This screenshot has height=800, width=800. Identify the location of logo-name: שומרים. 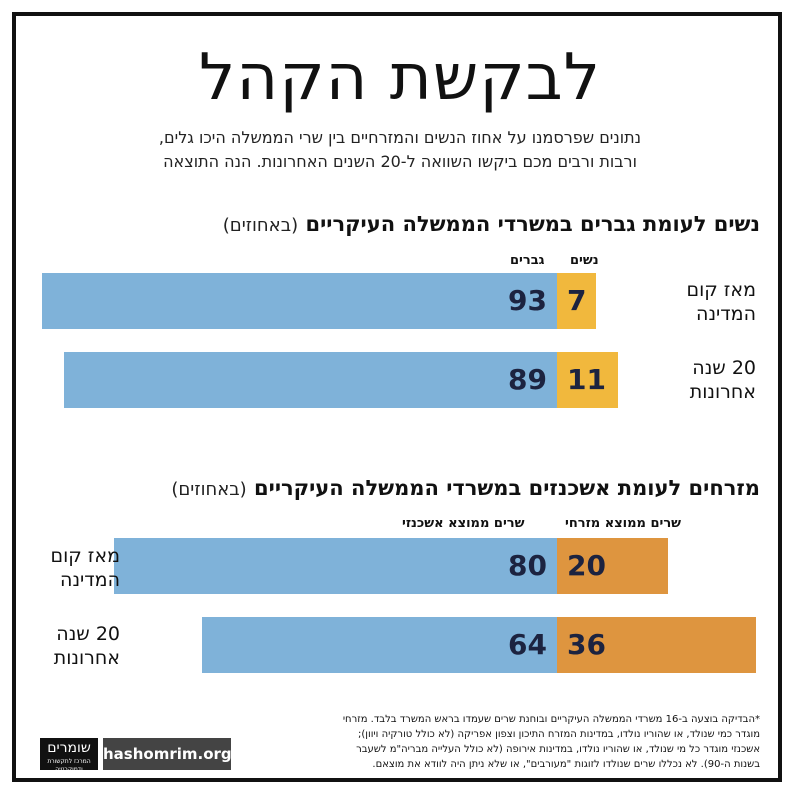
(69, 748).